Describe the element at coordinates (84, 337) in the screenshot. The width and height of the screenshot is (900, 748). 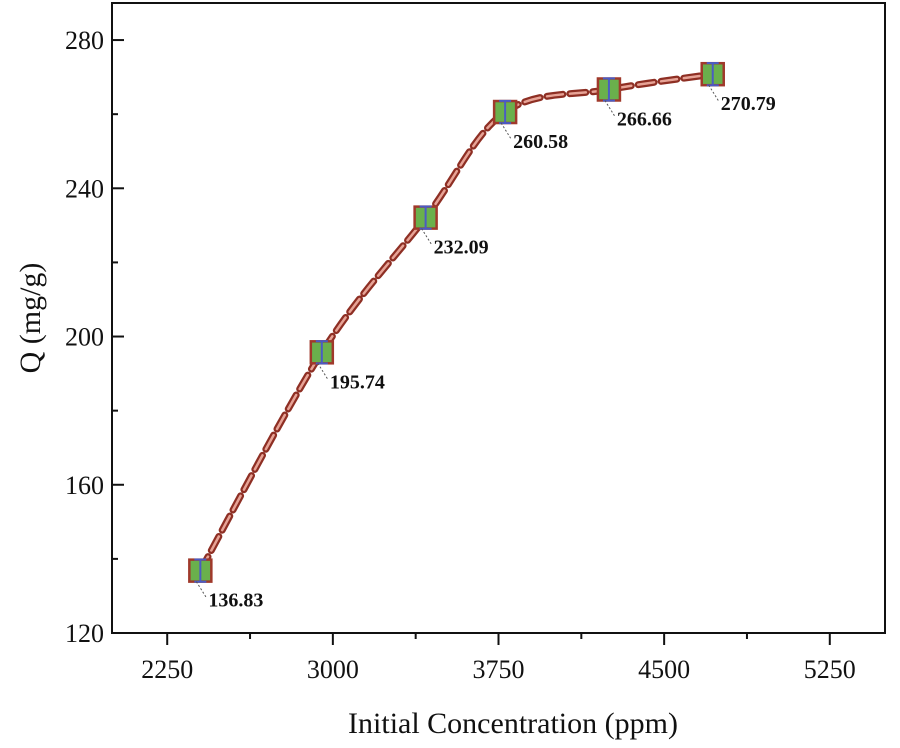
I see `y-tick-label-2: 200` at that location.